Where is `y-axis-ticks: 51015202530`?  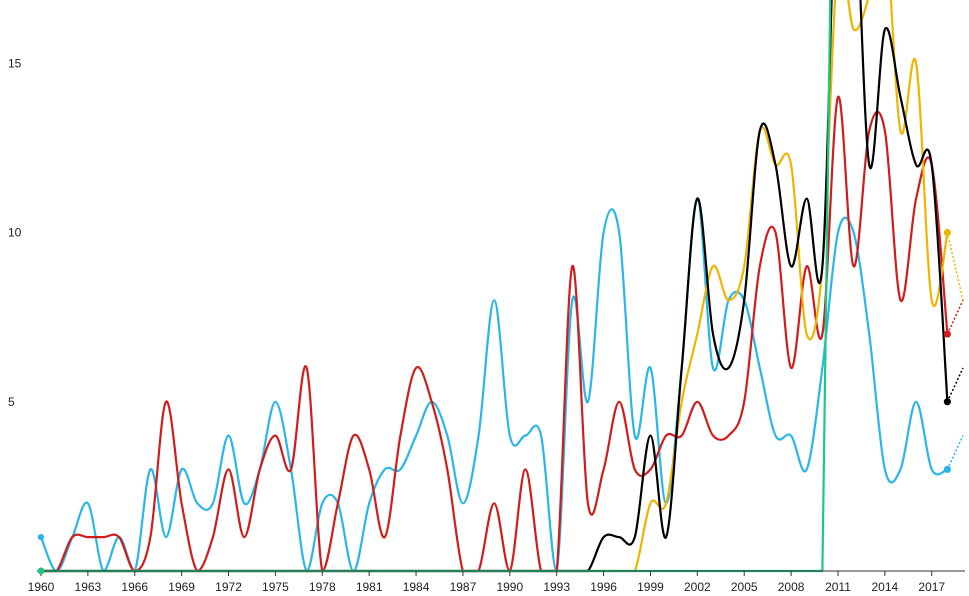 y-axis-ticks: 51015202530 is located at coordinates (15, 232).